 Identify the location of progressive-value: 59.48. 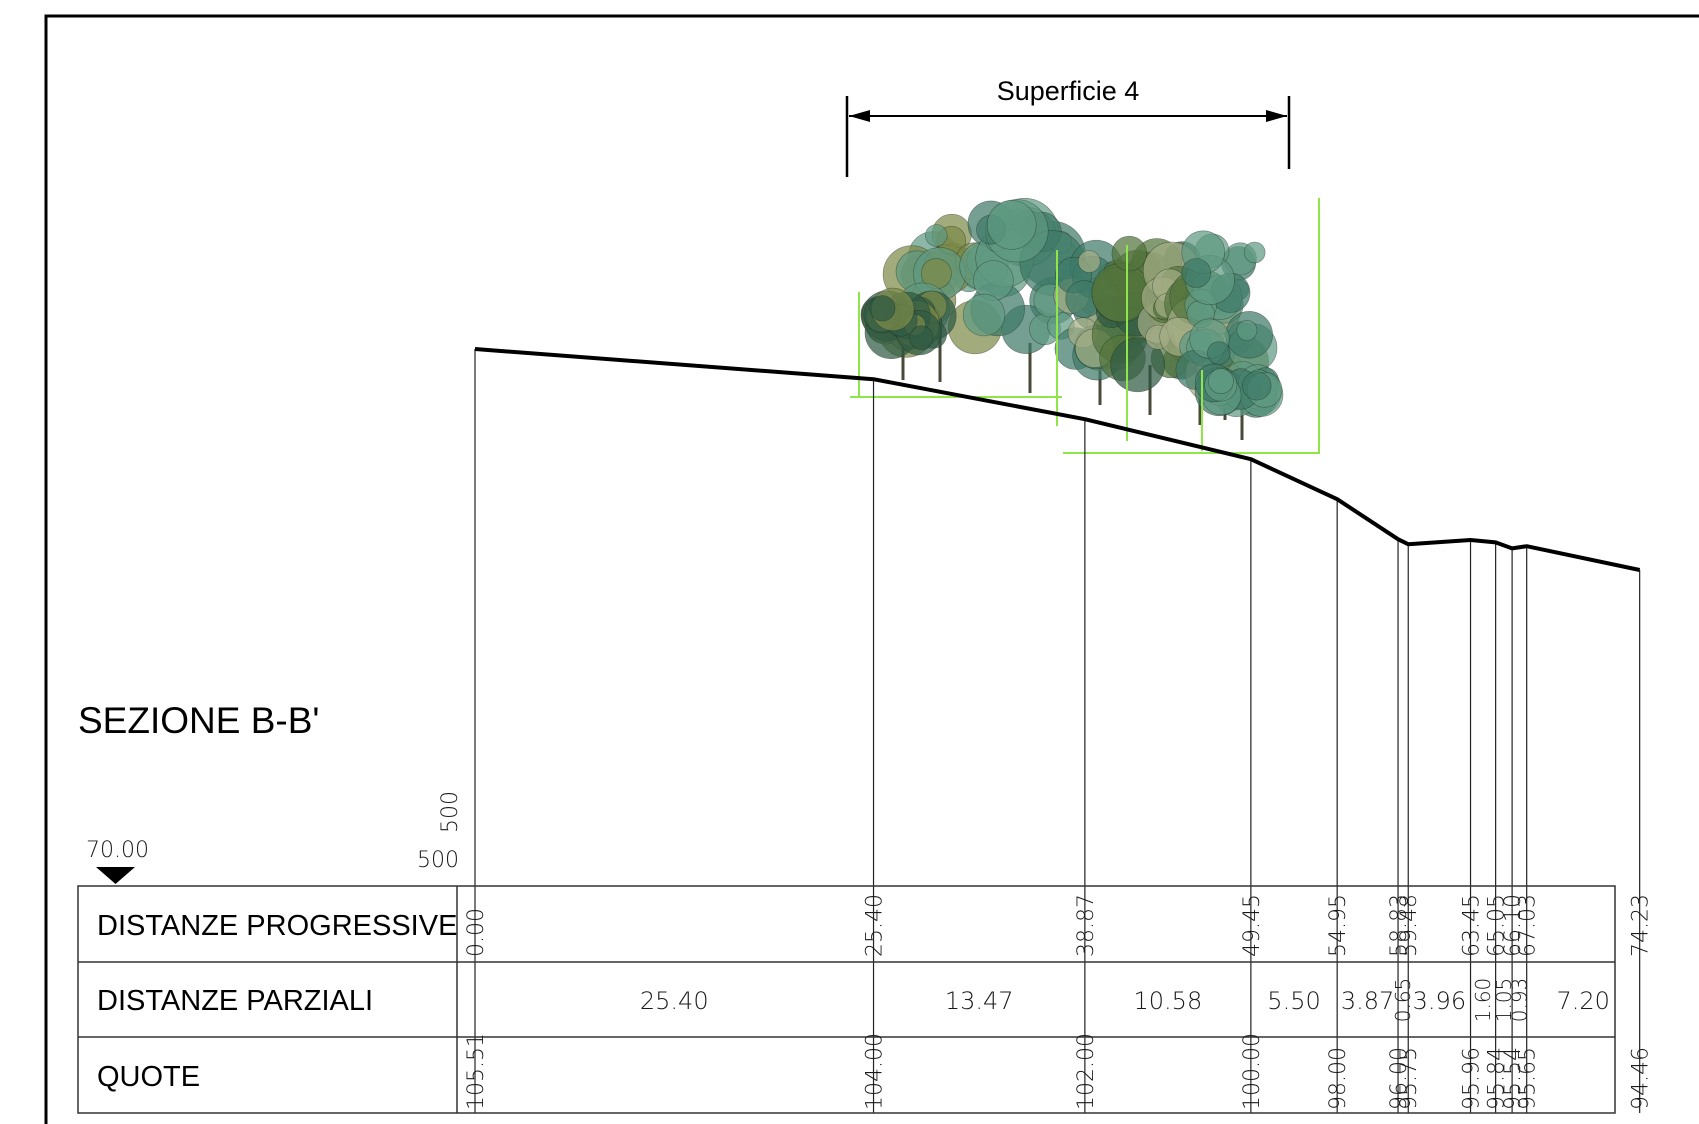
(1409, 925).